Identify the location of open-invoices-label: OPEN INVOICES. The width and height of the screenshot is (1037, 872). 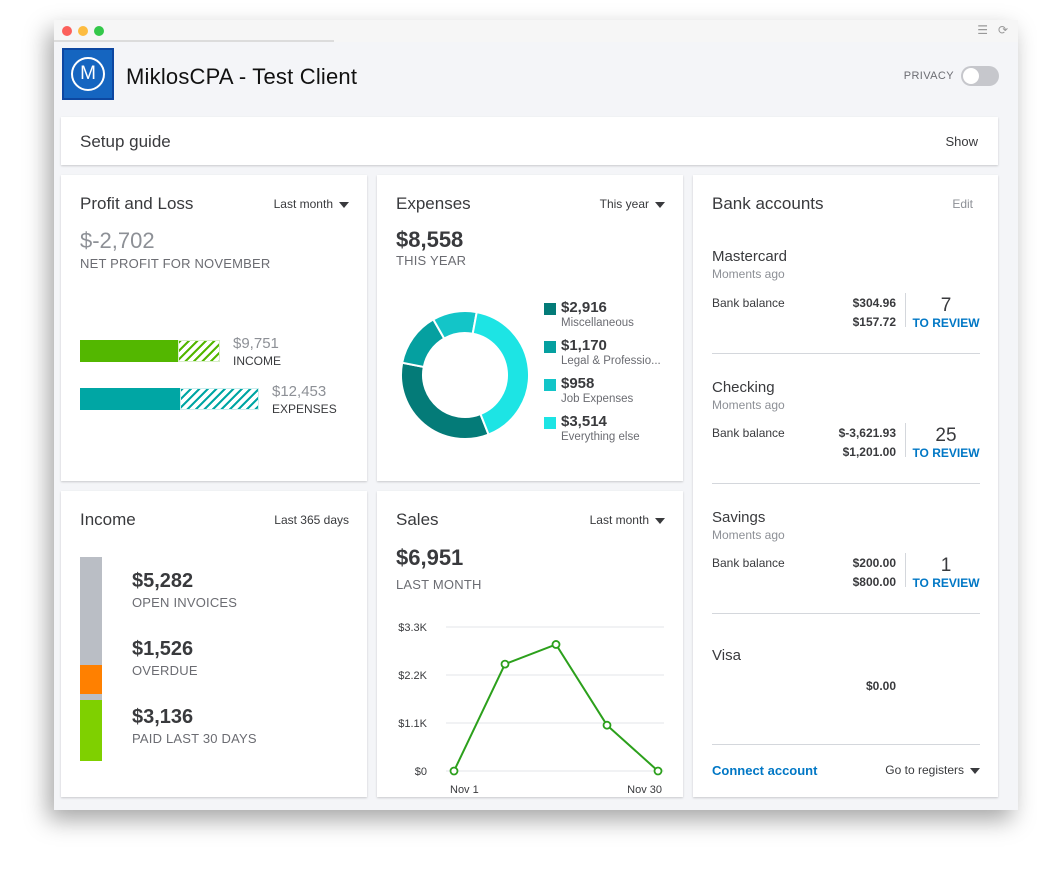
(185, 602).